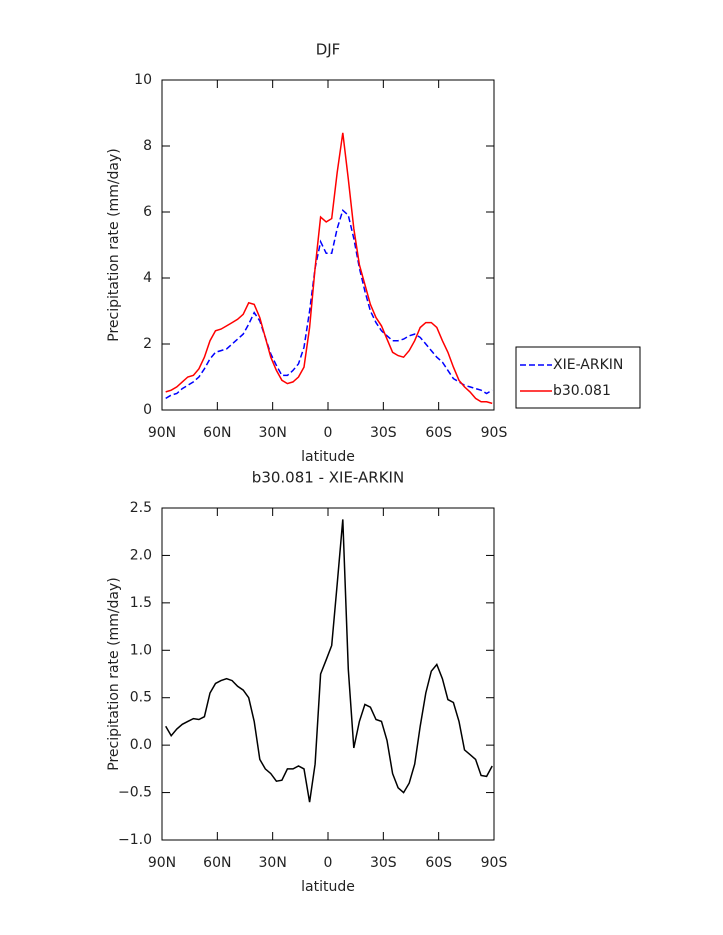 The image size is (723, 935). What do you see at coordinates (135, 793) in the screenshot?
I see `y-tick-label: −0.5` at bounding box center [135, 793].